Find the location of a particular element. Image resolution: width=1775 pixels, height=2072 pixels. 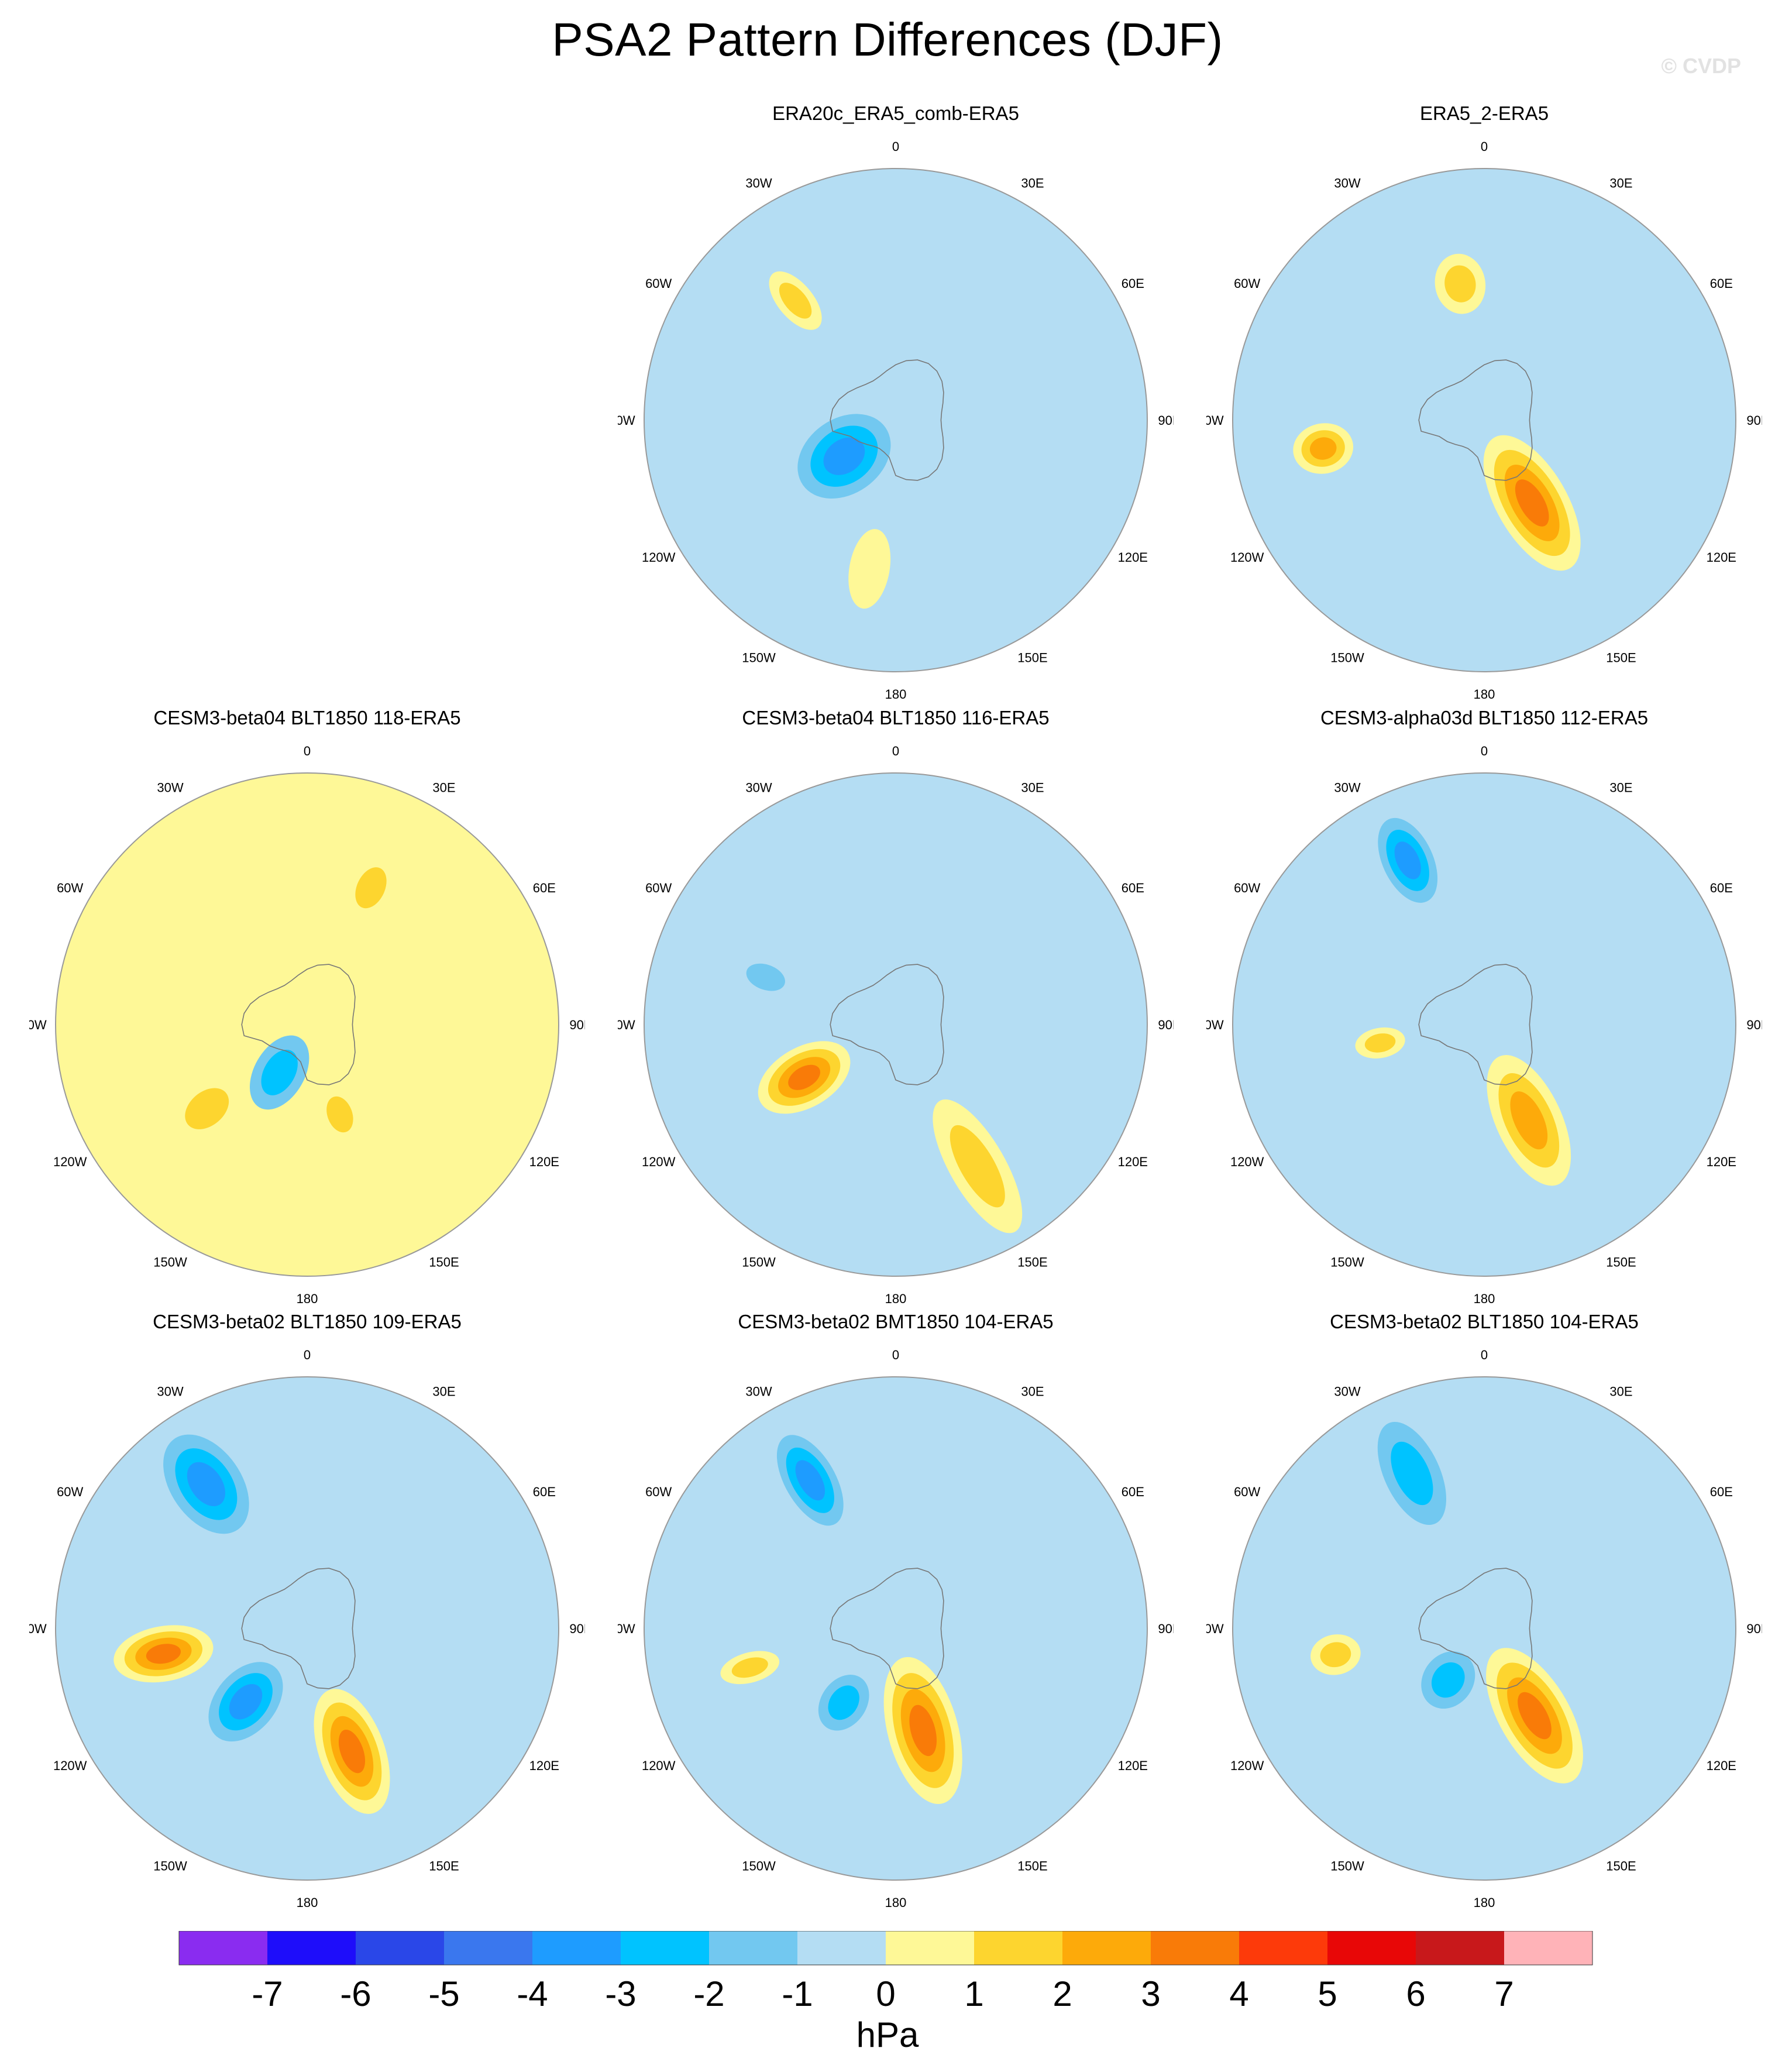

colorbar-svg: -7 -6 -5 -4 -3 -2 -1 0 1 2 3 4 5 6 7 hPa is located at coordinates (885, 1992).